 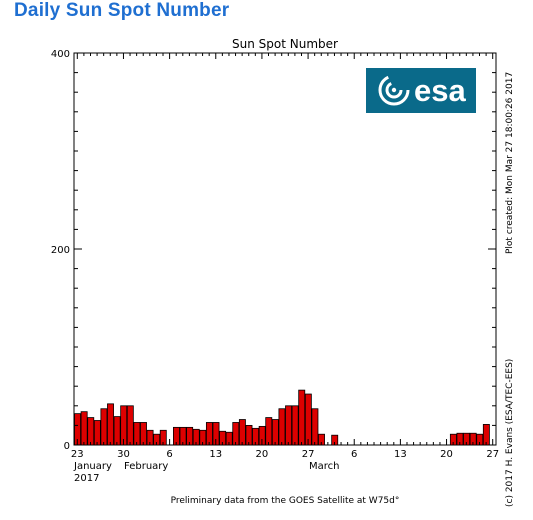 What do you see at coordinates (92, 466) in the screenshot?
I see `month-label-january: January` at bounding box center [92, 466].